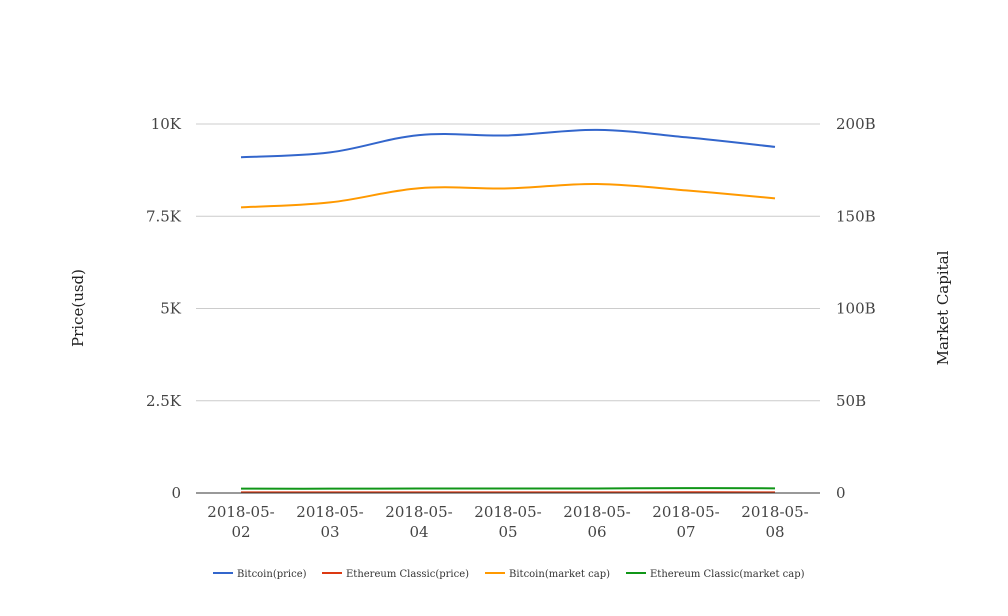 This screenshot has width=1008, height=616. Describe the element at coordinates (418, 532) in the screenshot. I see `x-tick-label-line: 04` at that location.